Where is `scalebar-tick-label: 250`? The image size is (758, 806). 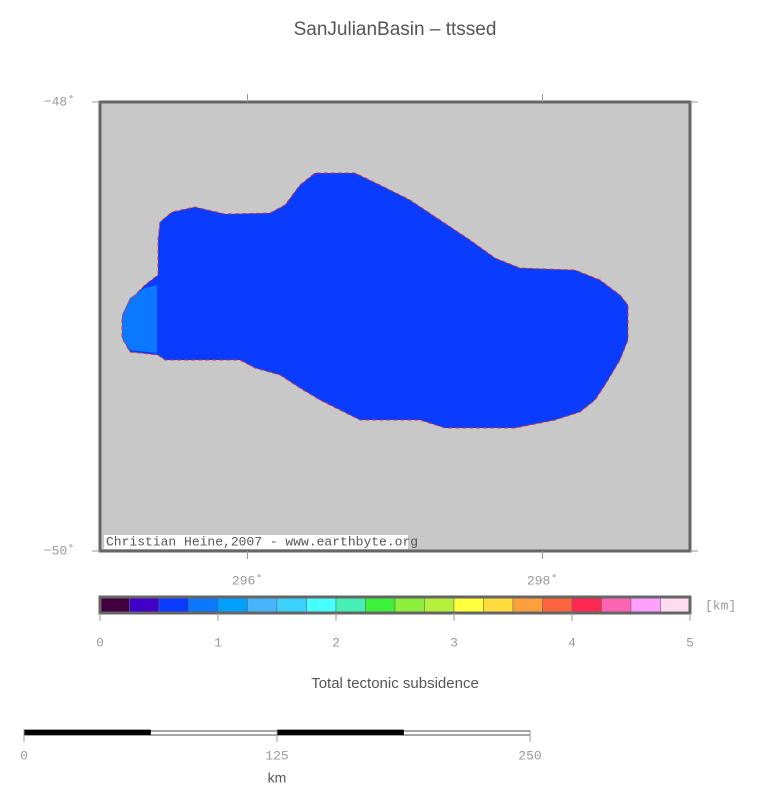 scalebar-tick-label: 250 is located at coordinates (529, 755).